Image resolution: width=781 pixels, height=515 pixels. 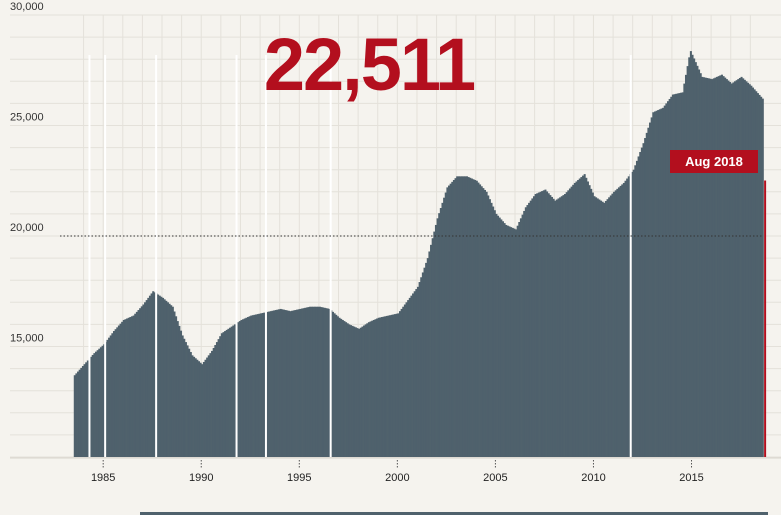 What do you see at coordinates (27, 118) in the screenshot?
I see `y-tick-label: 25,000` at bounding box center [27, 118].